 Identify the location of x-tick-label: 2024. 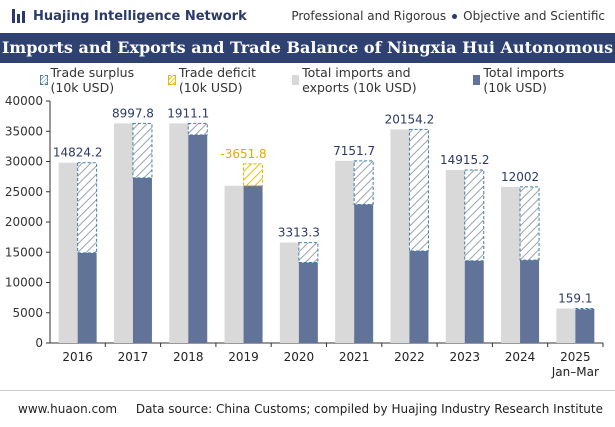
(520, 357).